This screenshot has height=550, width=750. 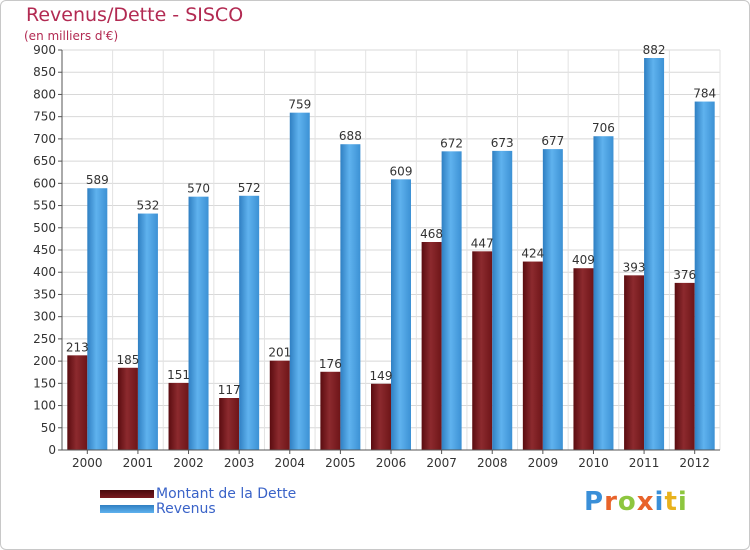 What do you see at coordinates (654, 50) in the screenshot?
I see `data-label-revenus: 882` at bounding box center [654, 50].